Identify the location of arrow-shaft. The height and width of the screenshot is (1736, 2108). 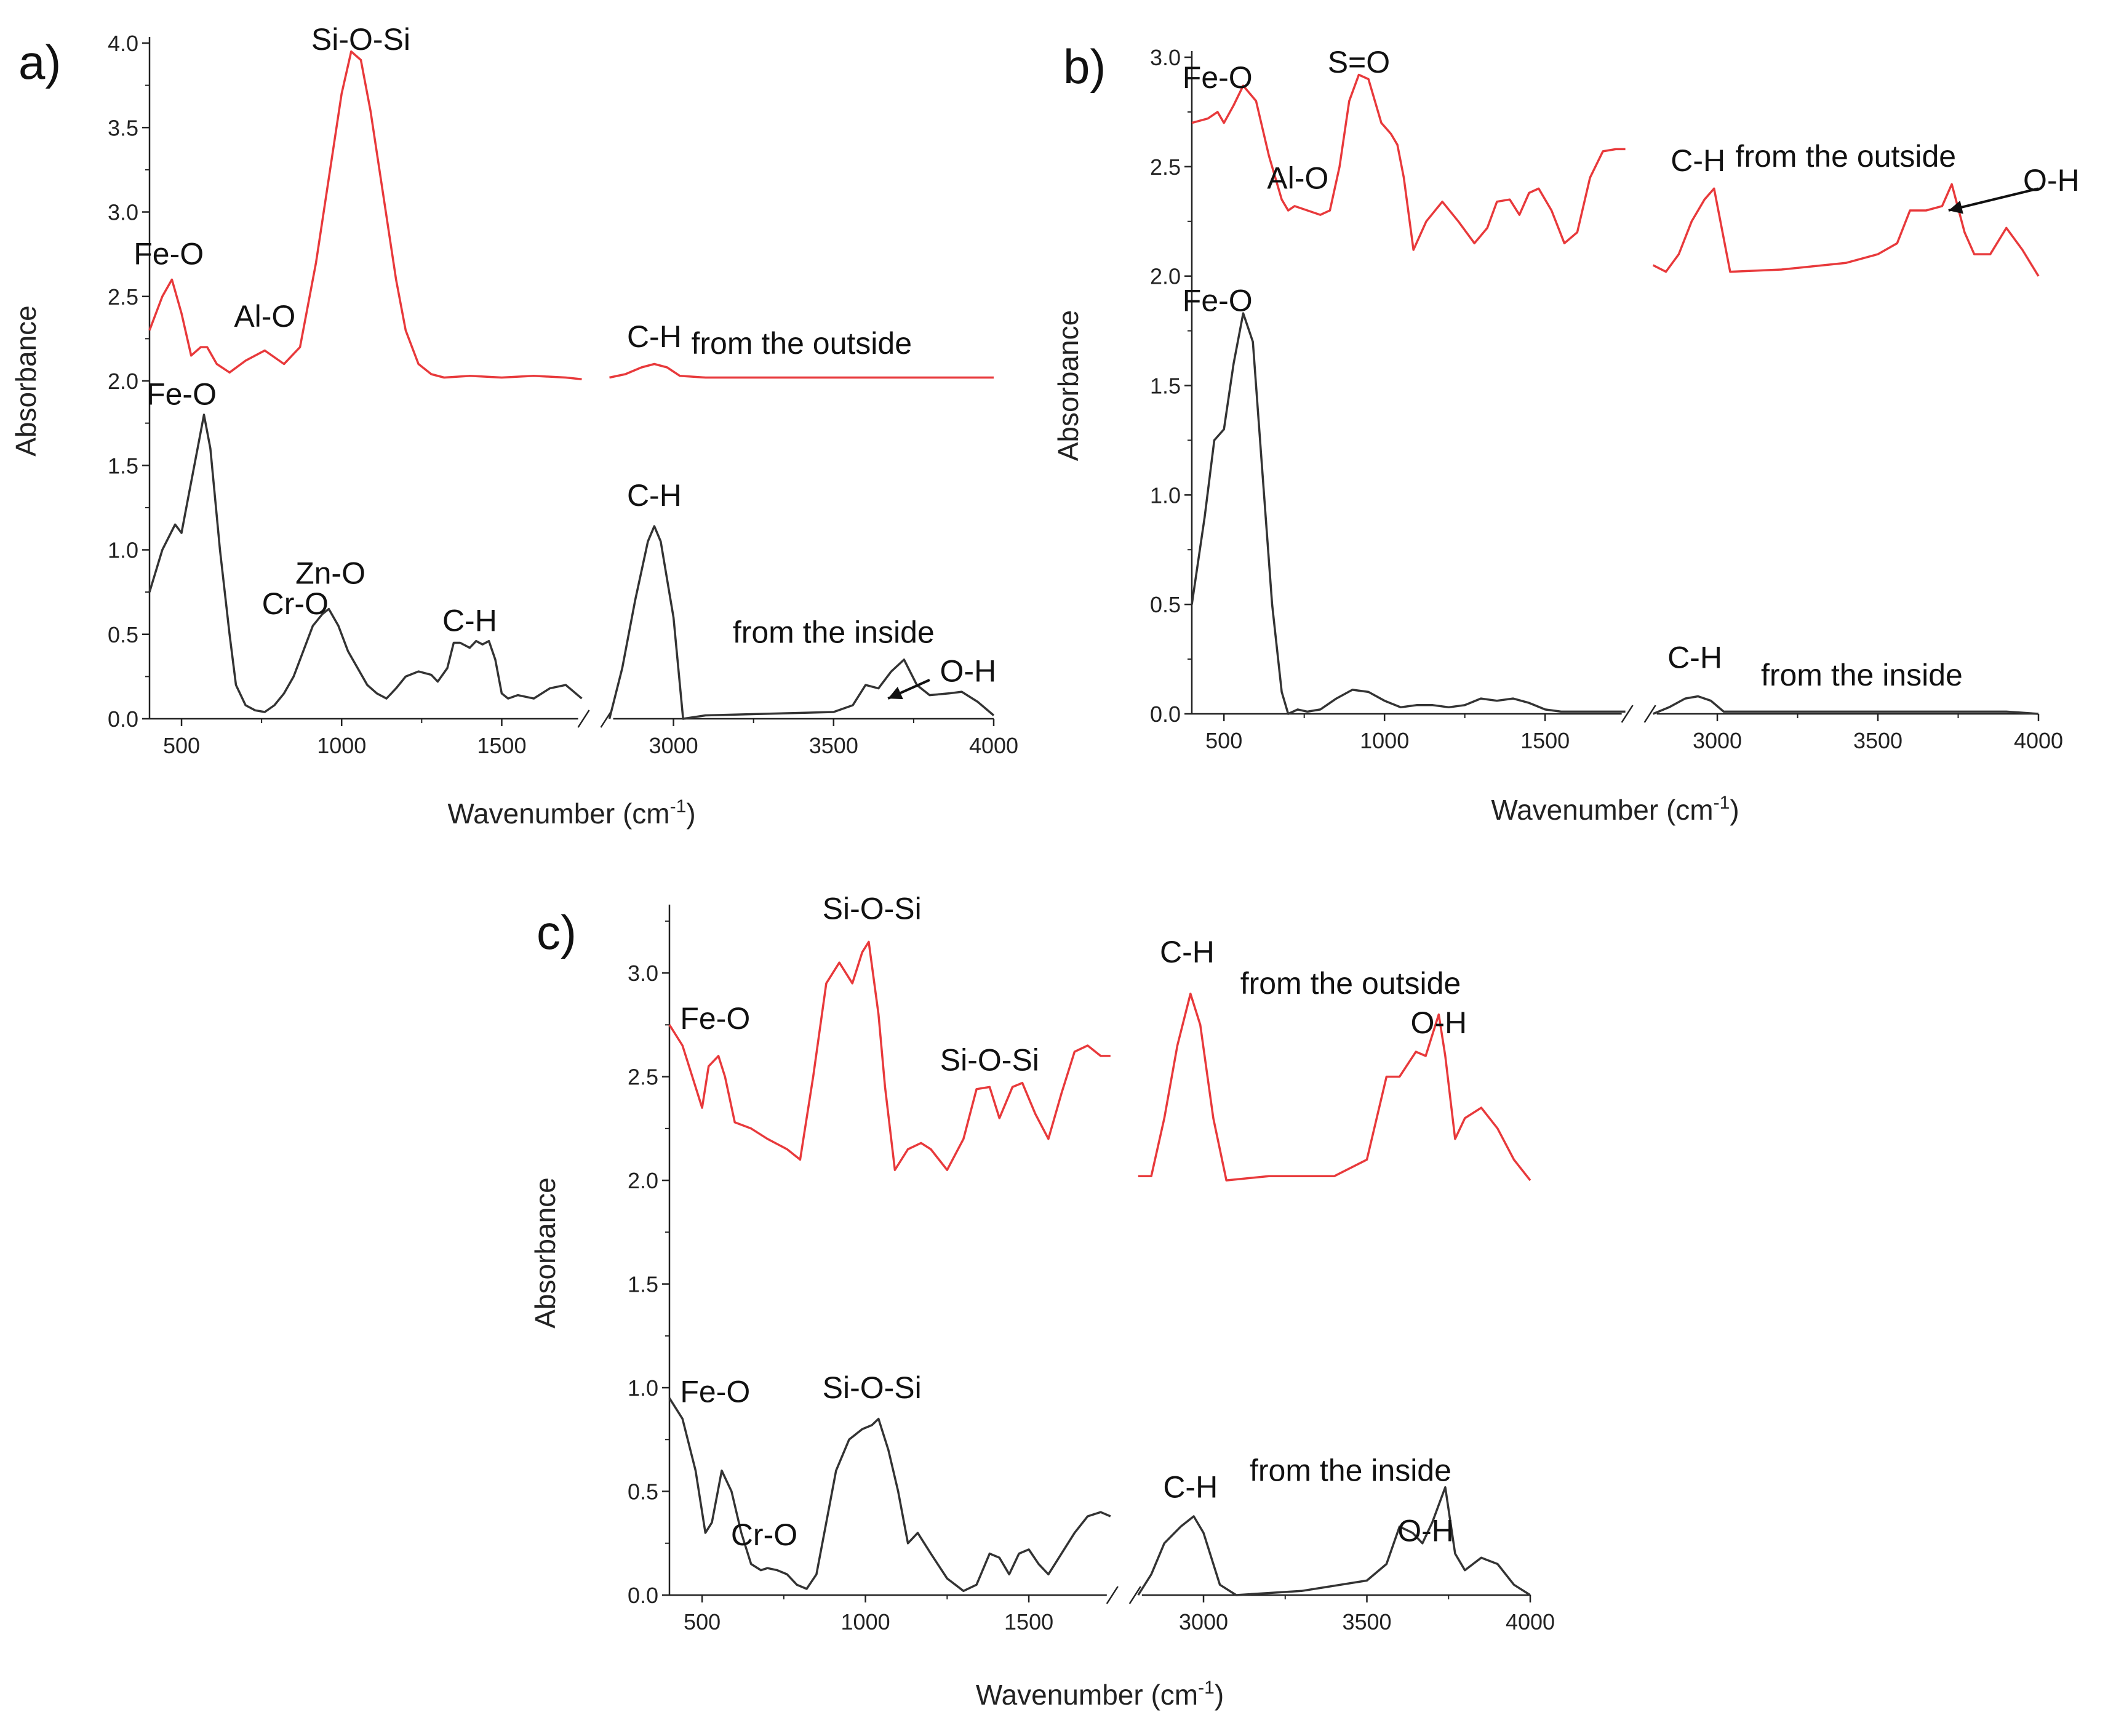
(1993, 199).